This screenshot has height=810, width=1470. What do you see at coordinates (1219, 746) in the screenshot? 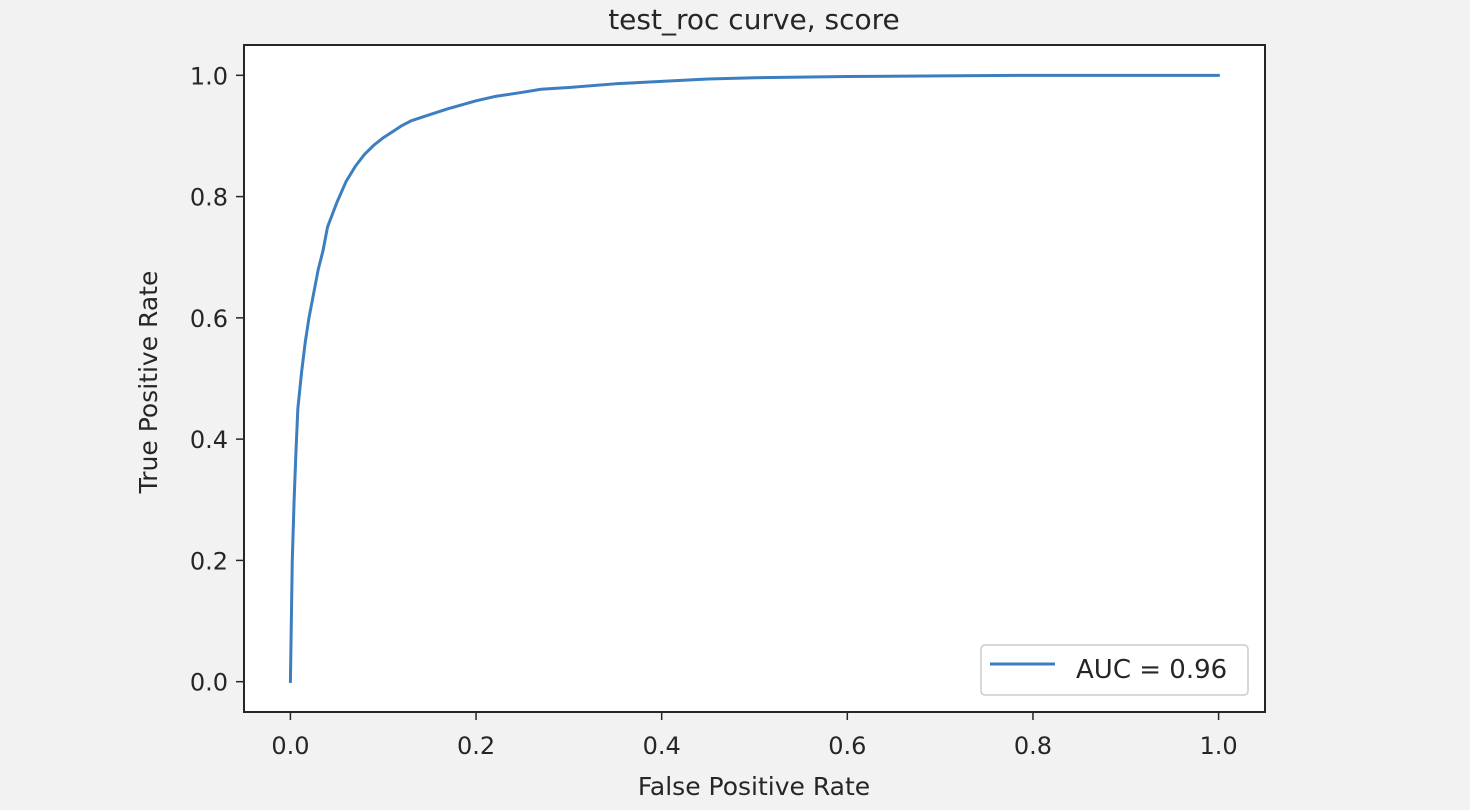
I see `x-tick-label: 1.0` at bounding box center [1219, 746].